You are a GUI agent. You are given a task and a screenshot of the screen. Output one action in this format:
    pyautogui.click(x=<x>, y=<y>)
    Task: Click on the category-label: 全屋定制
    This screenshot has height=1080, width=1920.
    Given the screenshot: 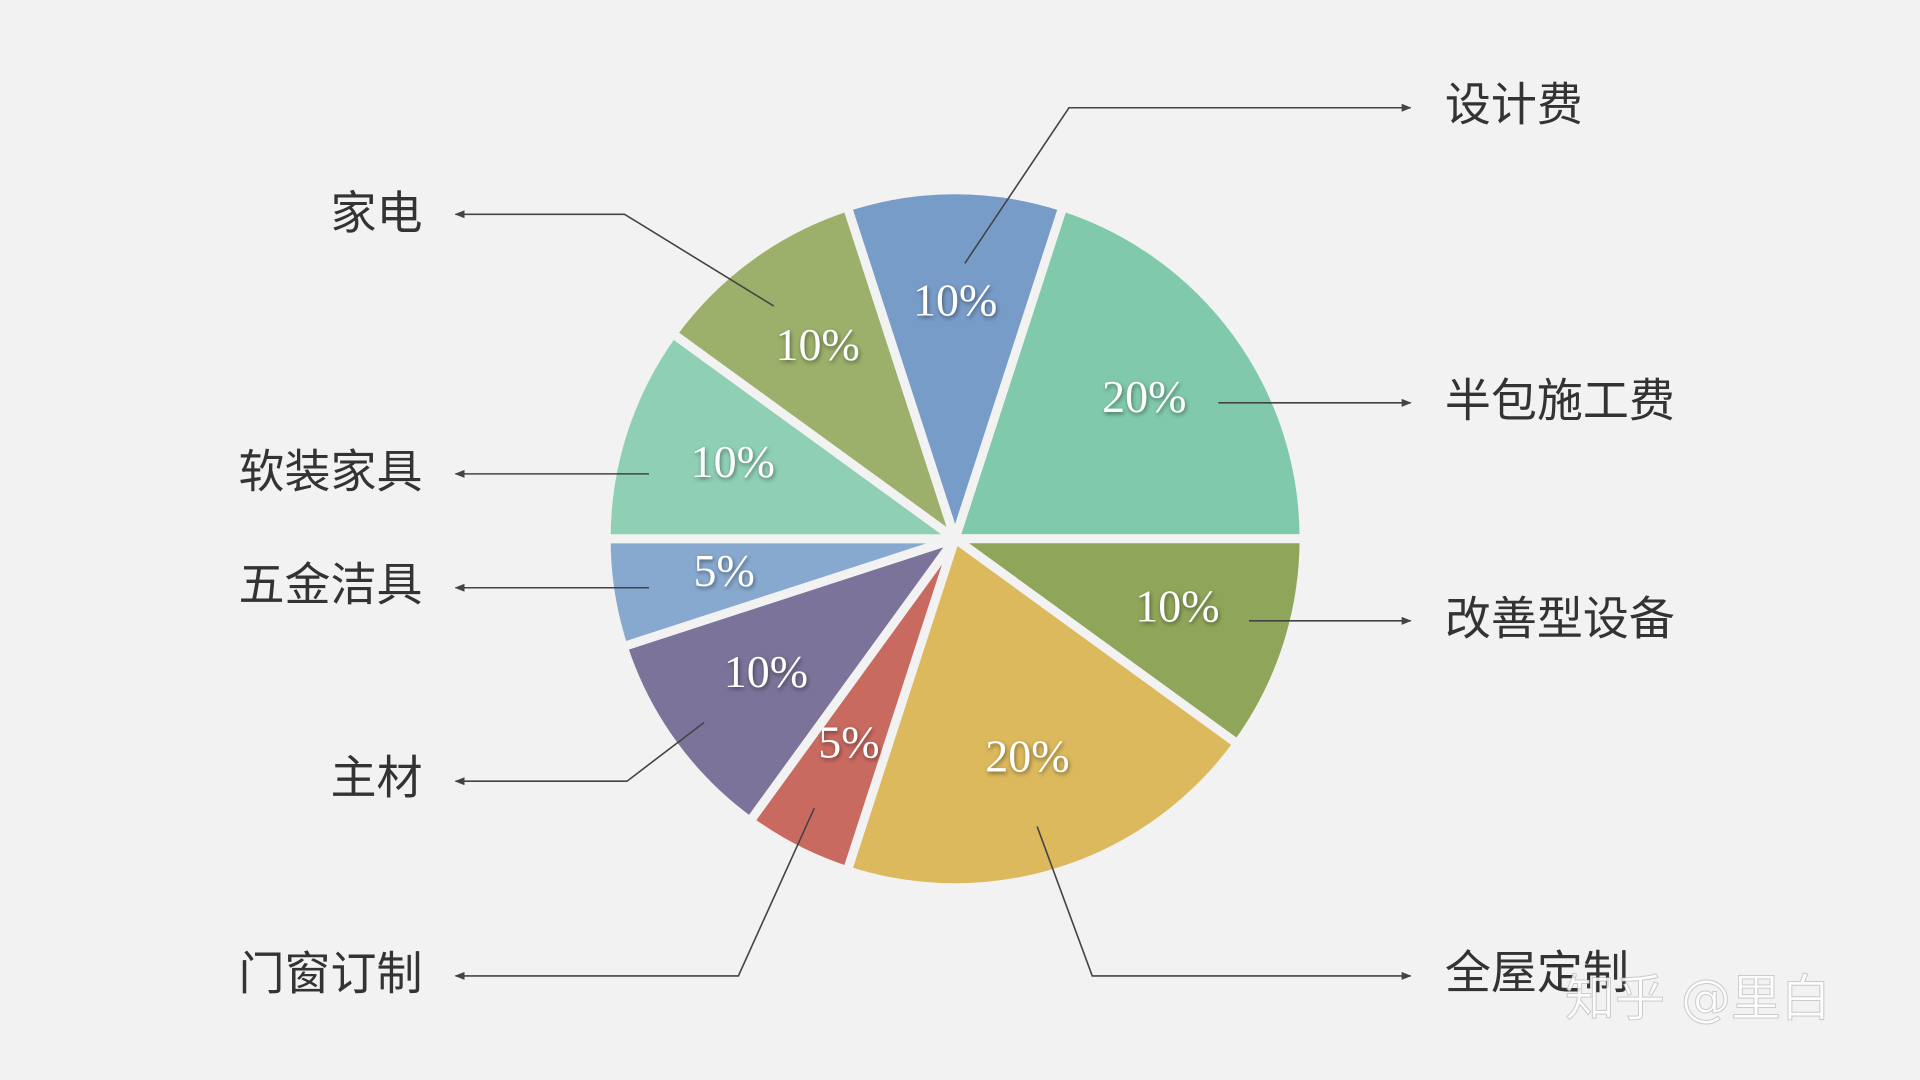 What is the action you would take?
    pyautogui.click(x=1537, y=972)
    